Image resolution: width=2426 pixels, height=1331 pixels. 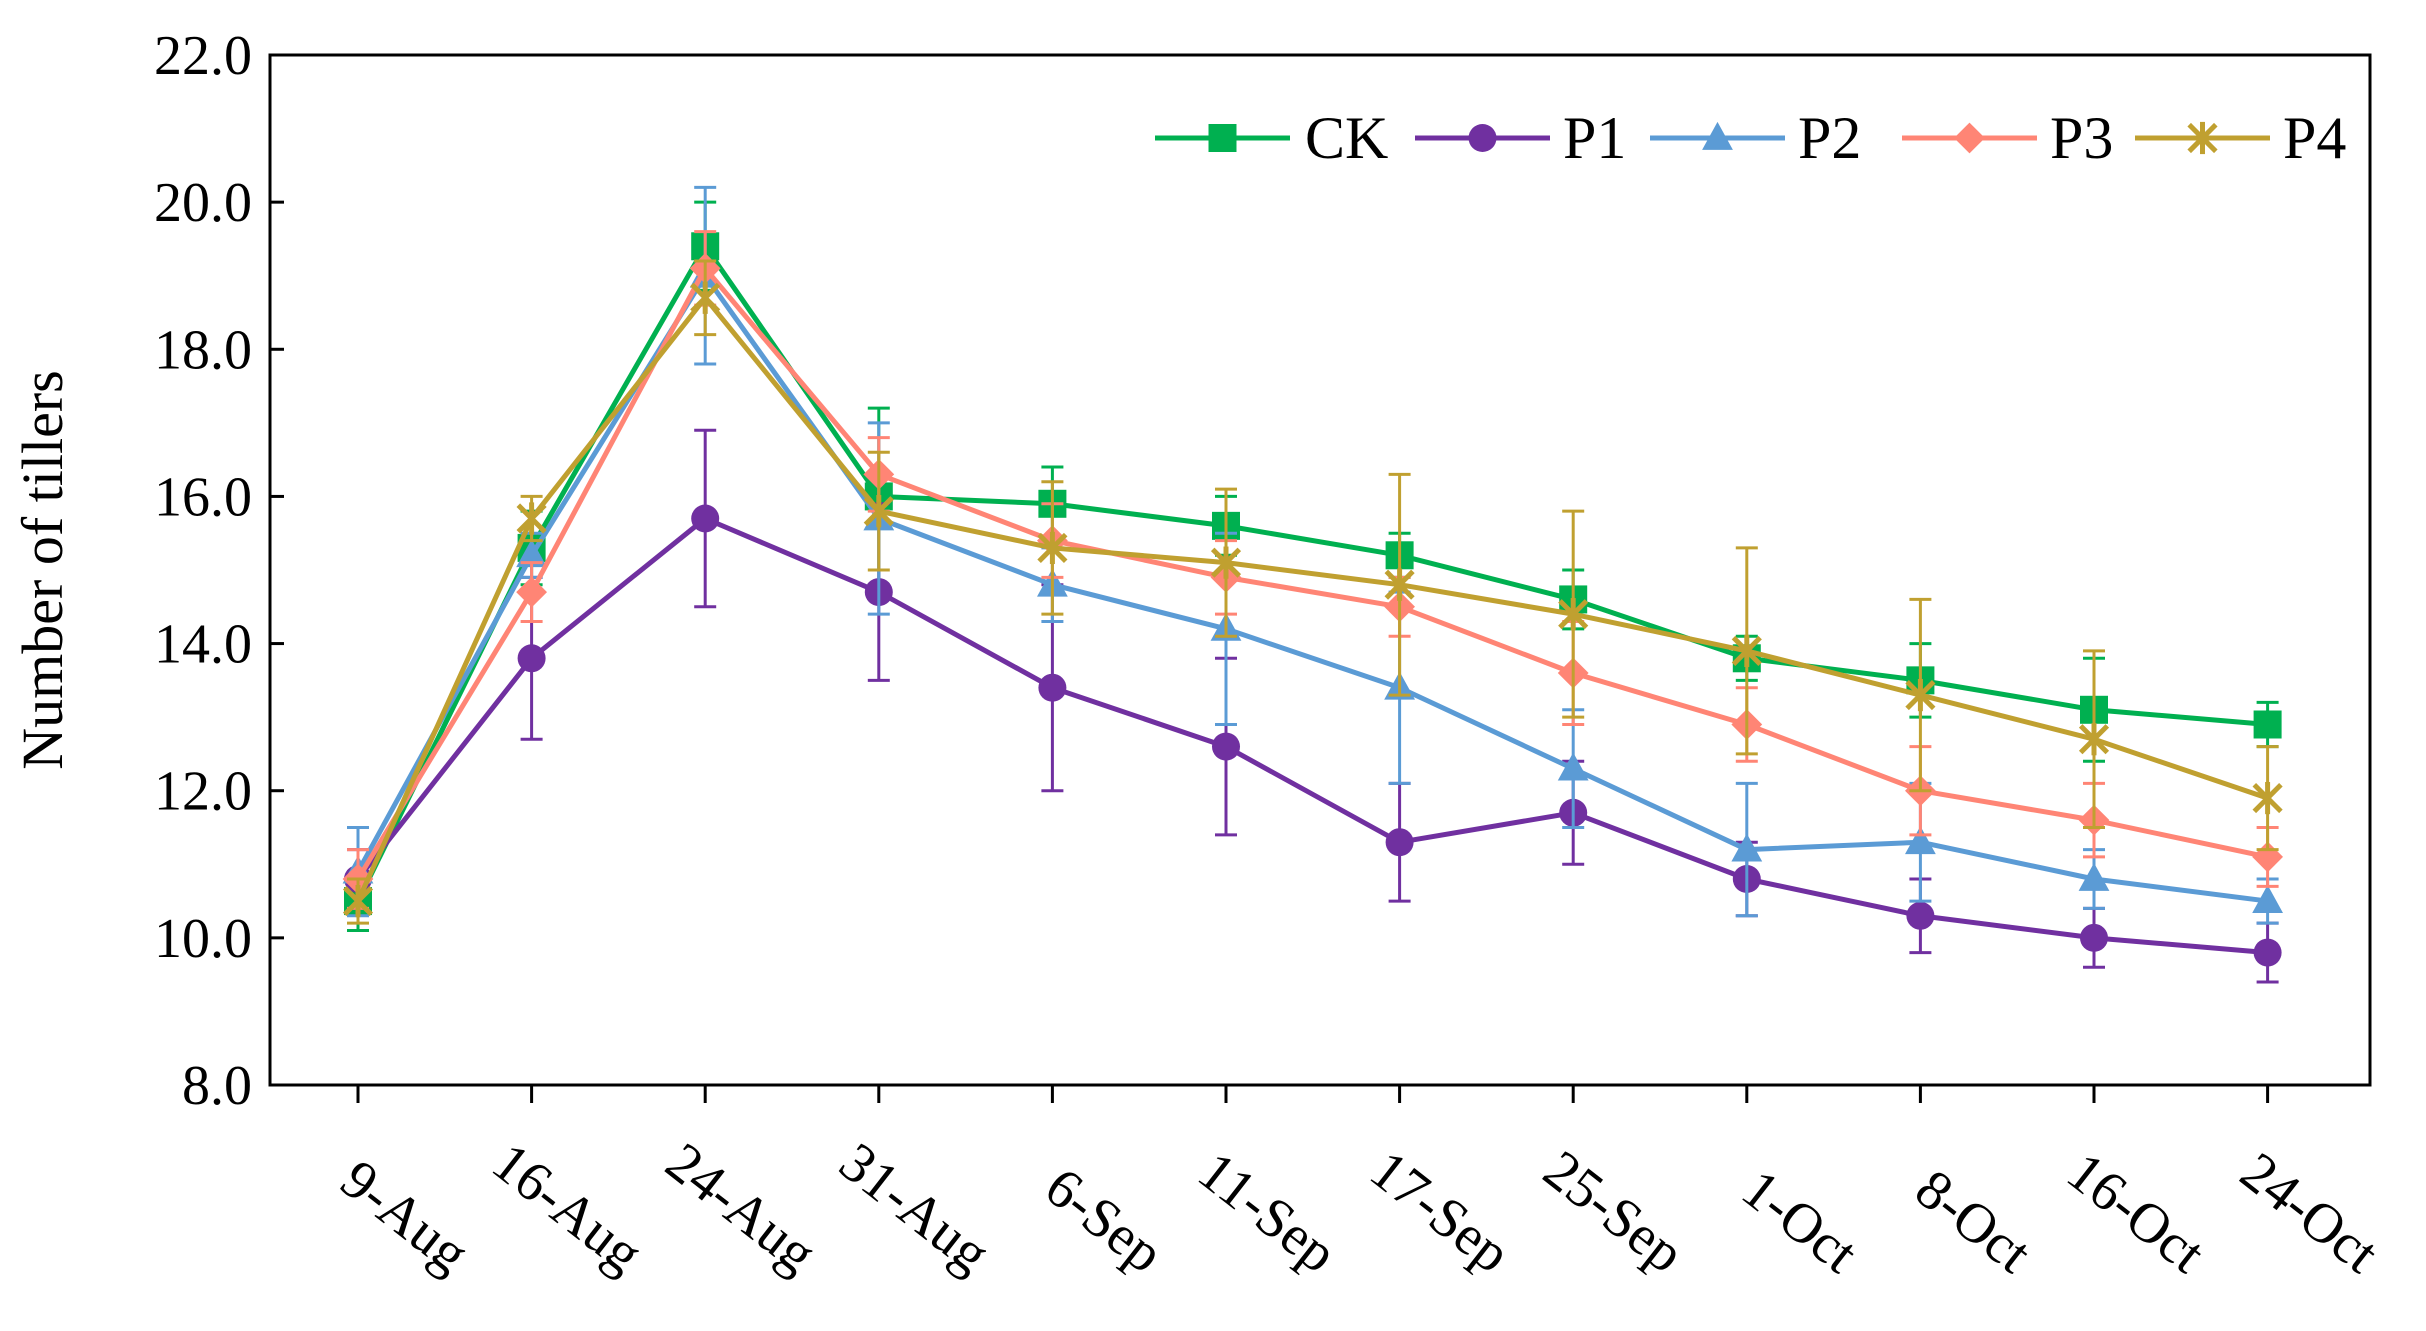 I want to click on y-axis-title: Number of tillers, so click(x=42, y=569).